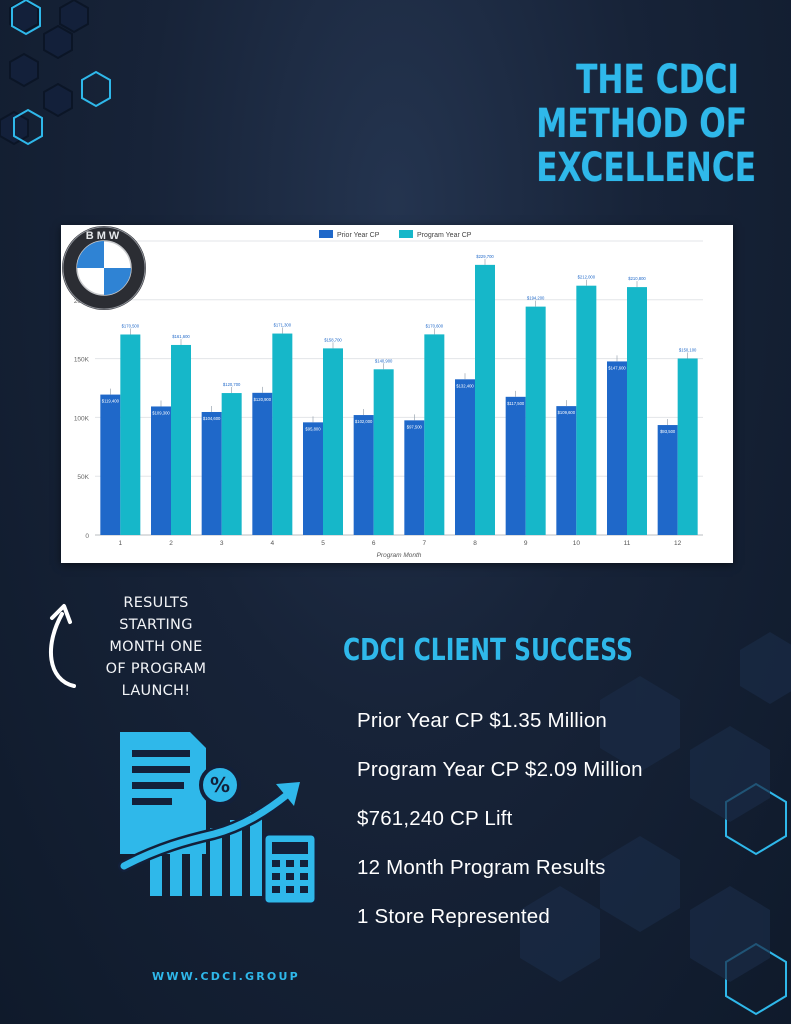 The height and width of the screenshot is (1024, 791). What do you see at coordinates (226, 976) in the screenshot?
I see `website-link: WWW.CDCI.GROUP` at bounding box center [226, 976].